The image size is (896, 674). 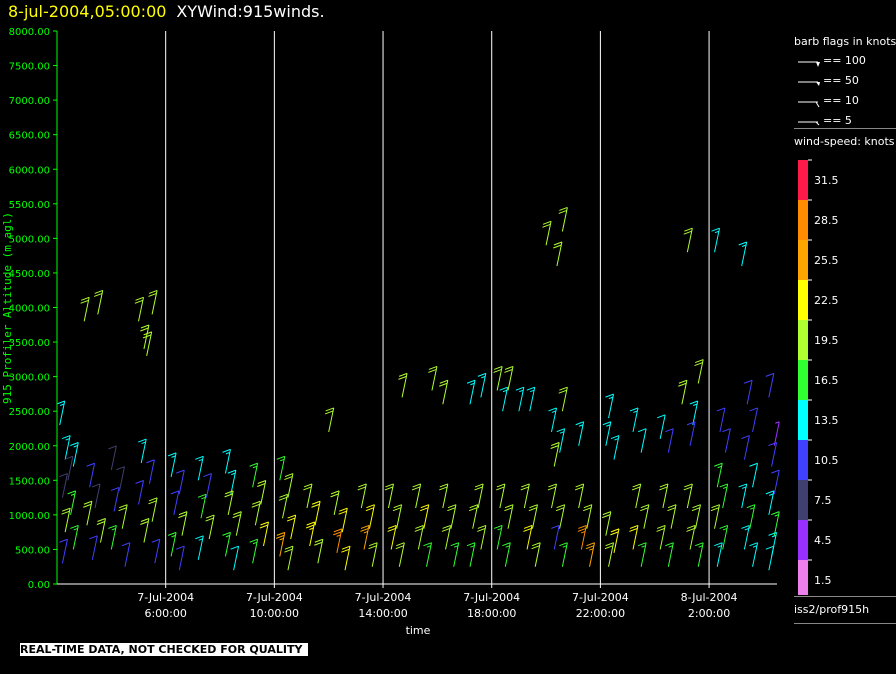 I want to click on y-tick-label-9: 4500.00, so click(x=29, y=274).